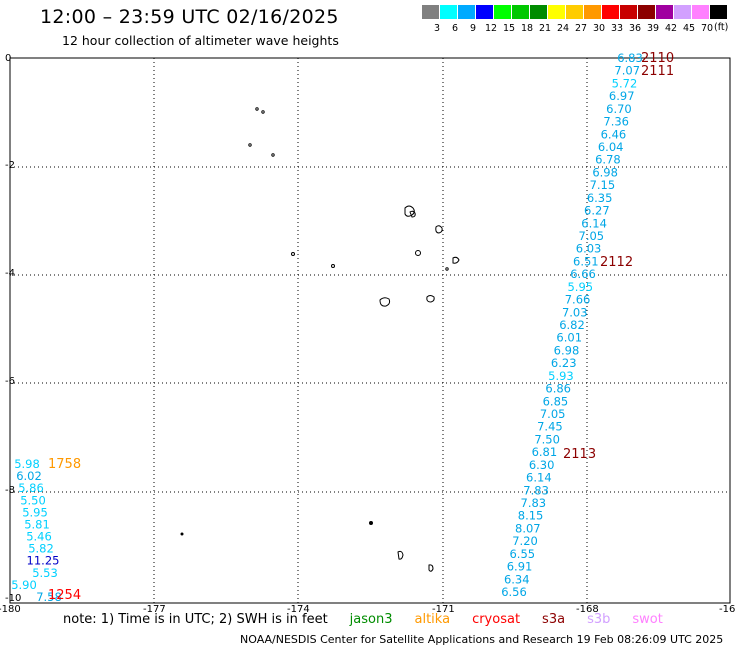  Describe the element at coordinates (558, 389) in the screenshot. I see `wave-height-value: 6.86` at that location.